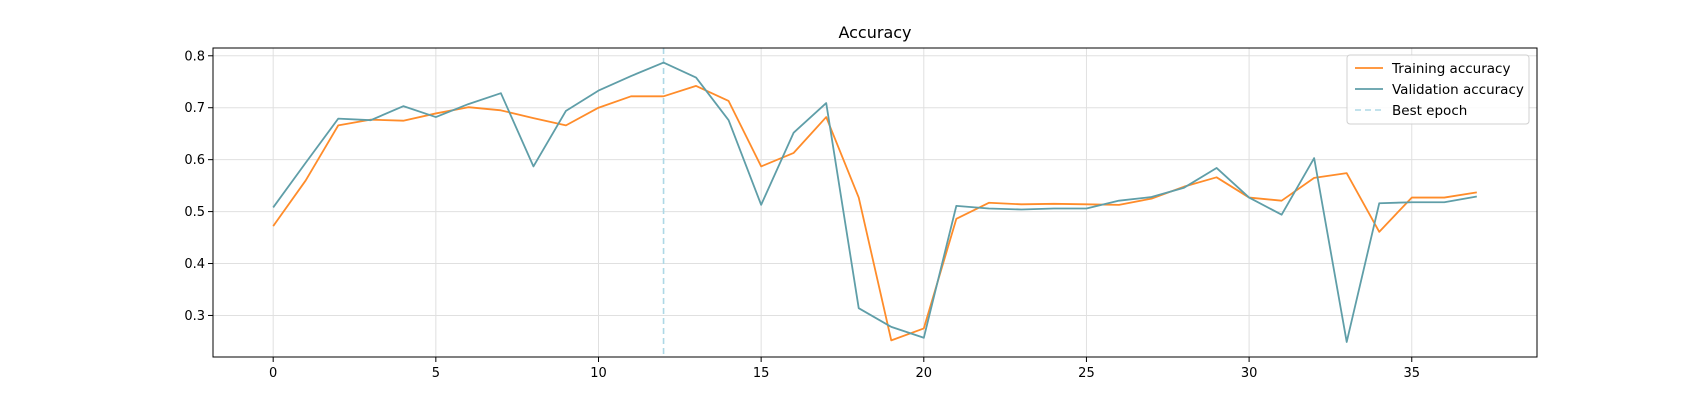  Describe the element at coordinates (194, 56) in the screenshot. I see `y-tick-label: 0.8` at that location.